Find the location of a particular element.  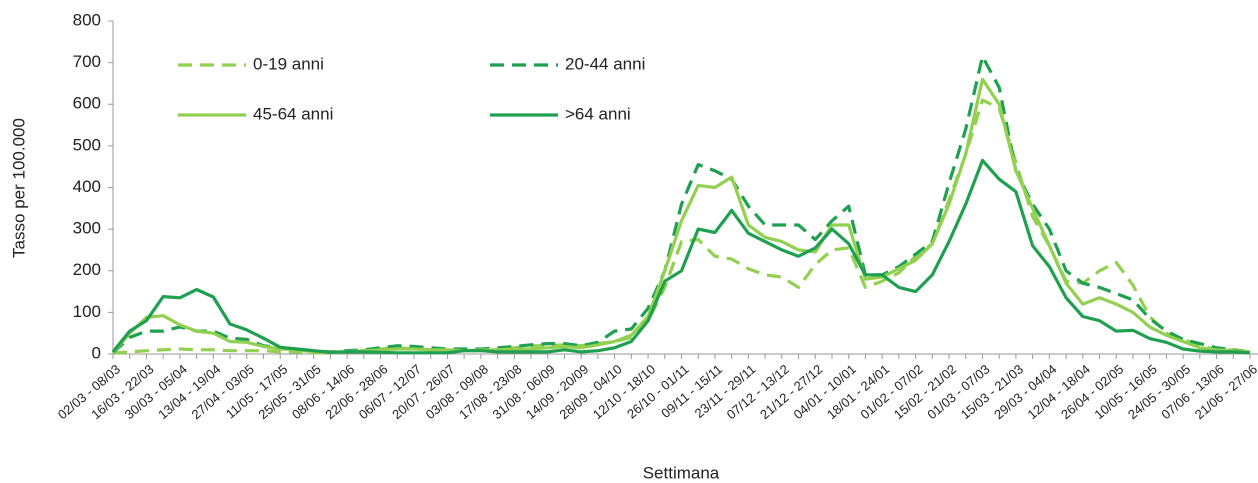

y-tick-label: 100 is located at coordinates (87, 311).